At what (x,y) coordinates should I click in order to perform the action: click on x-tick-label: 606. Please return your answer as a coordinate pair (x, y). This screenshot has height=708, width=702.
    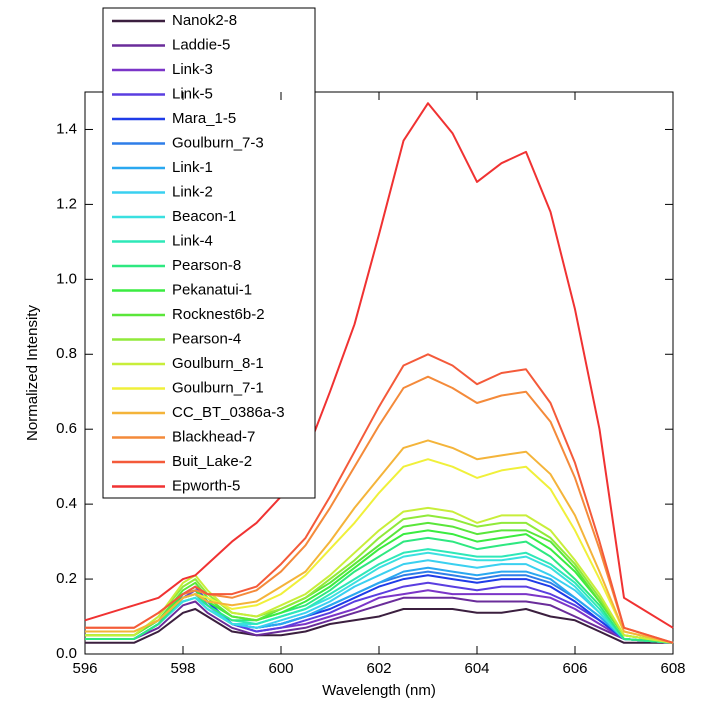
    Looking at the image, I should click on (574, 668).